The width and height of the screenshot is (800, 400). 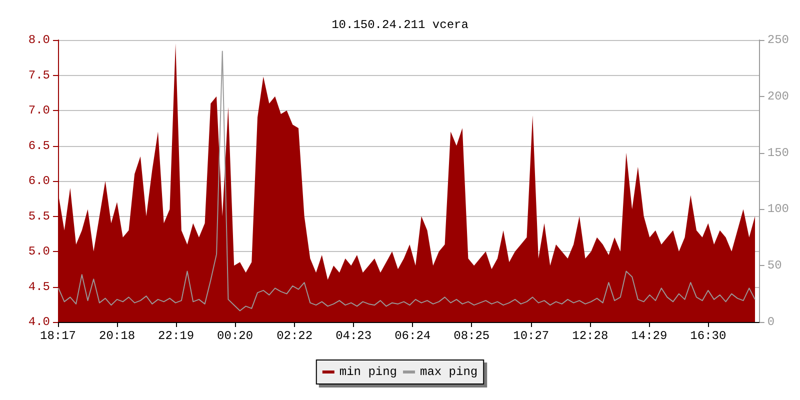 I want to click on y-tick-label: 5.0, so click(x=39, y=251).